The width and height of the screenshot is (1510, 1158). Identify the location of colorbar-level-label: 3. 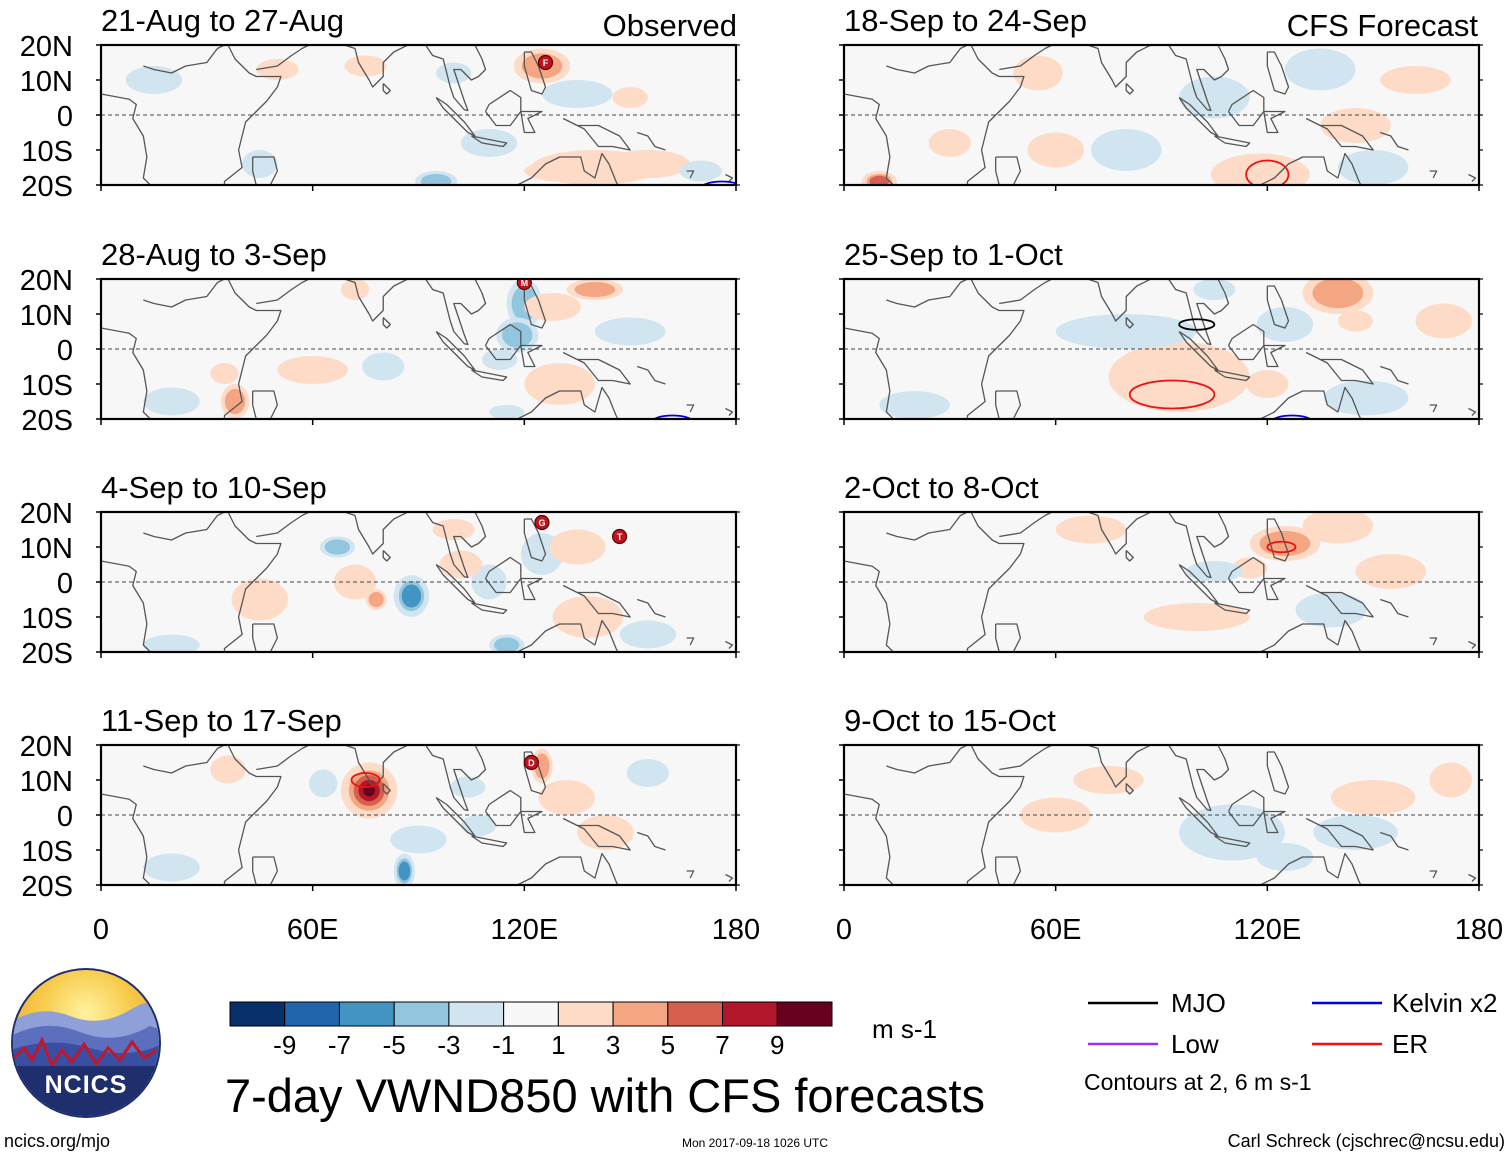
(613, 1045).